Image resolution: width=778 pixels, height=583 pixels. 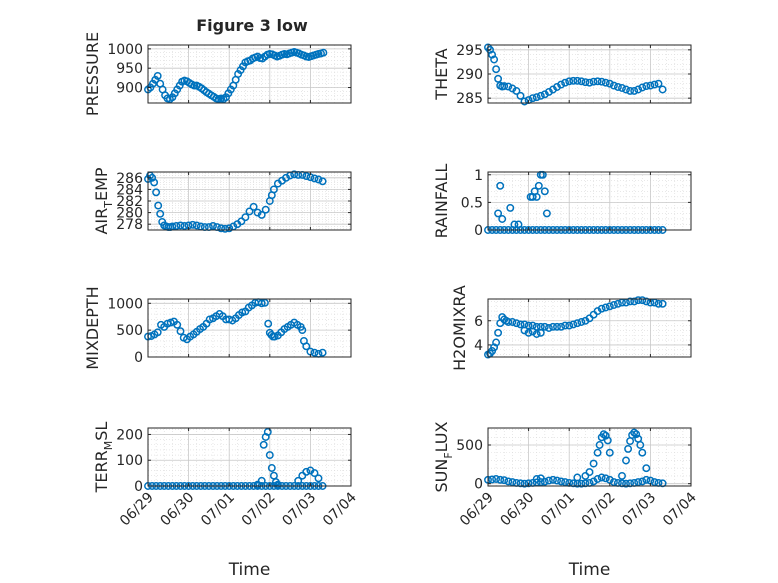 What do you see at coordinates (129, 190) in the screenshot?
I see `y-tick-label: 284` at bounding box center [129, 190].